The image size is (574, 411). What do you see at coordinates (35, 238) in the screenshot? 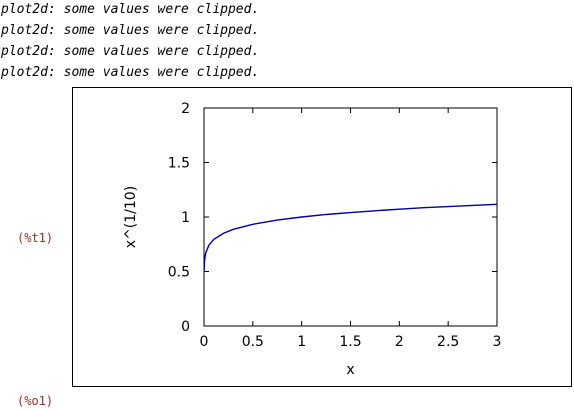
I see `input-label: (%t1)` at bounding box center [35, 238].